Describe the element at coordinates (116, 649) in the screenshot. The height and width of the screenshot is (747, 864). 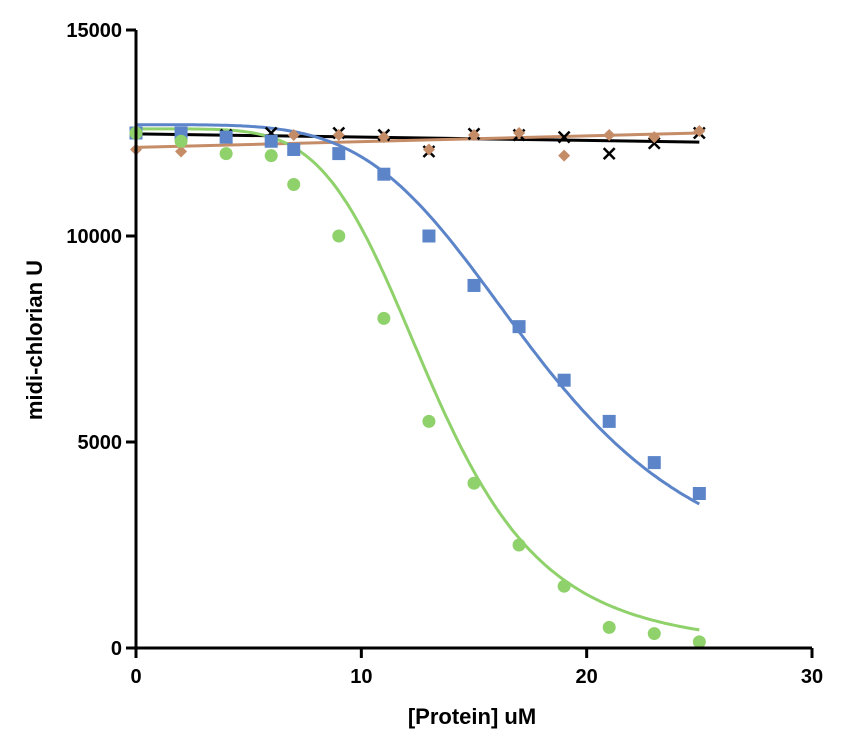
I see `y-tick-label: 0` at that location.